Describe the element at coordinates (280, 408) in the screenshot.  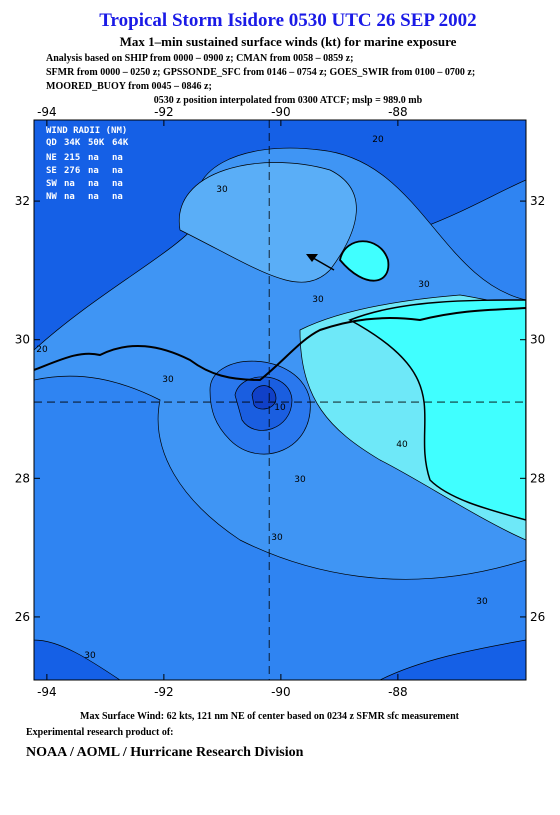
I see `contour-label: 10` at that location.